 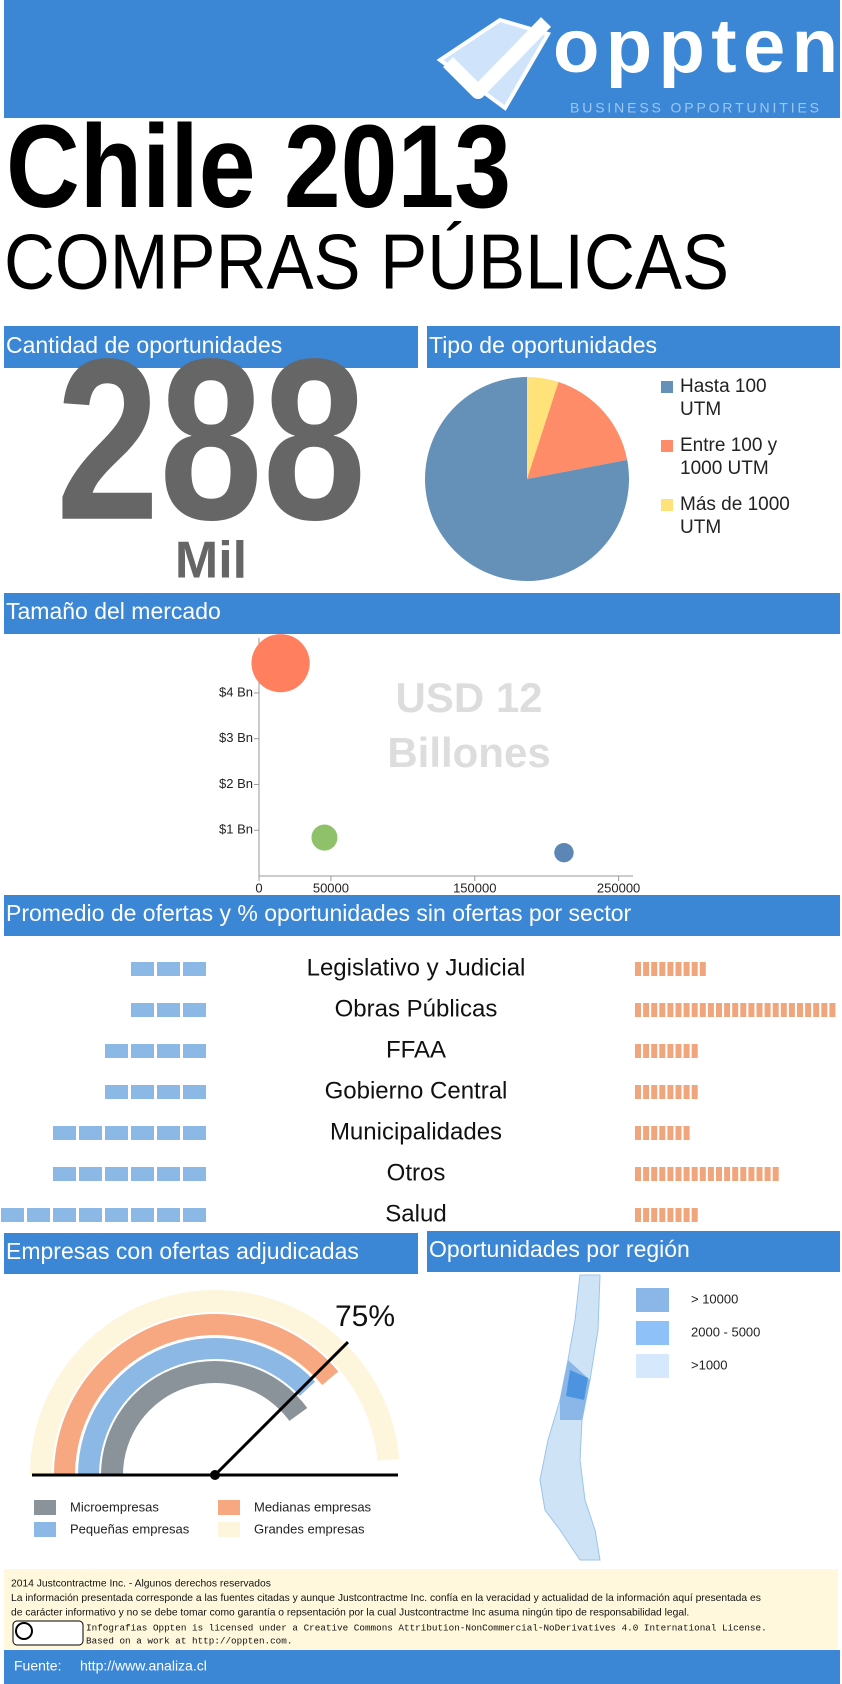 What do you see at coordinates (144, 345) in the screenshot?
I see `section-heading: Cantidad de oportunidades` at bounding box center [144, 345].